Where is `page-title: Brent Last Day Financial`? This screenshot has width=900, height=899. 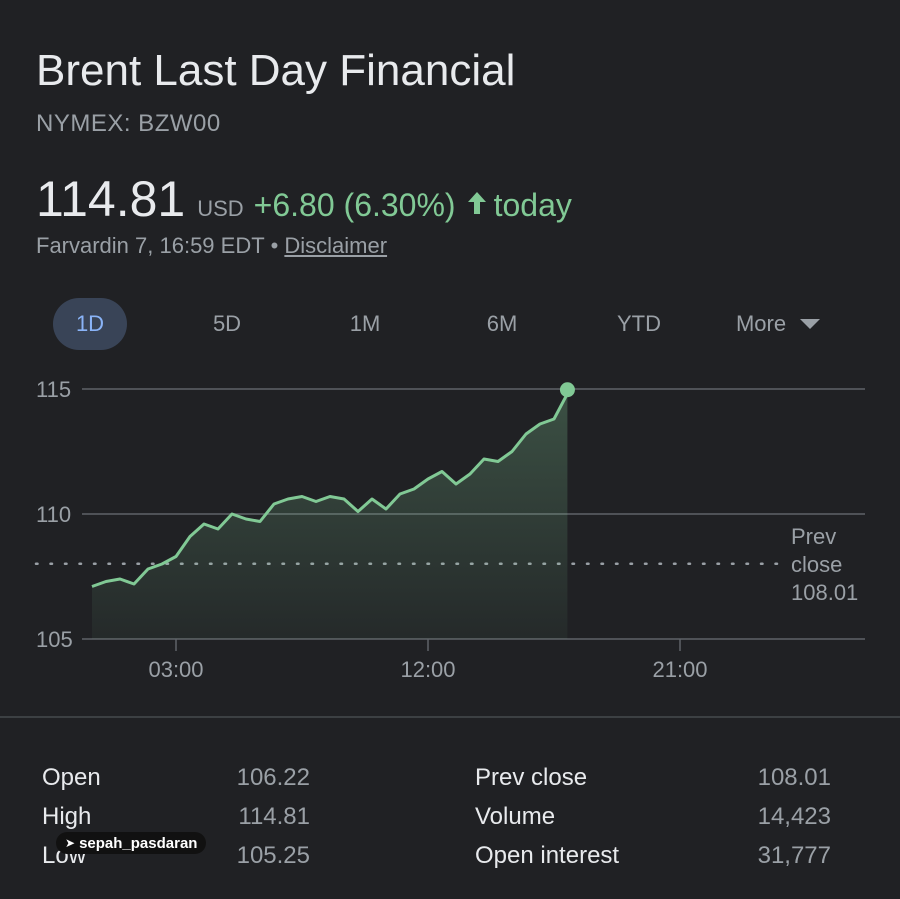
page-title: Brent Last Day Financial is located at coordinates (276, 70).